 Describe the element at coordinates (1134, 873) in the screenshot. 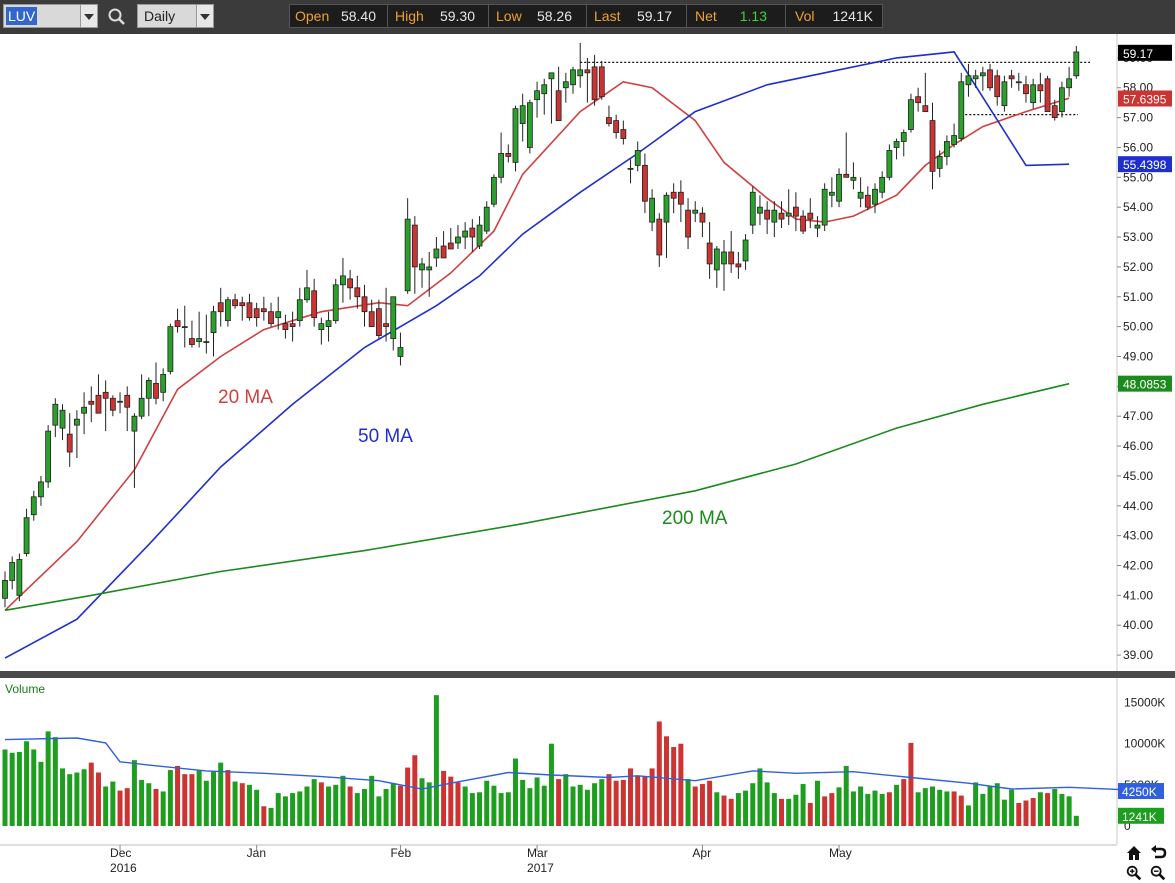

I see `zoom-in-icon` at that location.